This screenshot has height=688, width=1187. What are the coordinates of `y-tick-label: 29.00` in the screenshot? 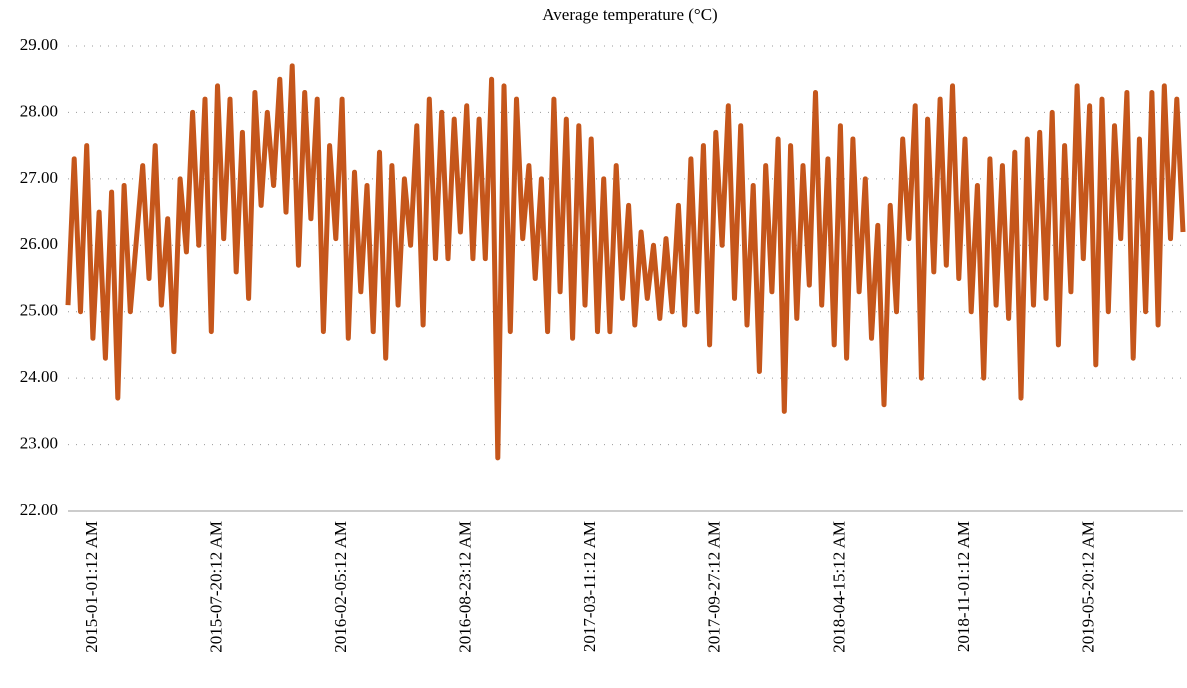 It's located at (39, 44).